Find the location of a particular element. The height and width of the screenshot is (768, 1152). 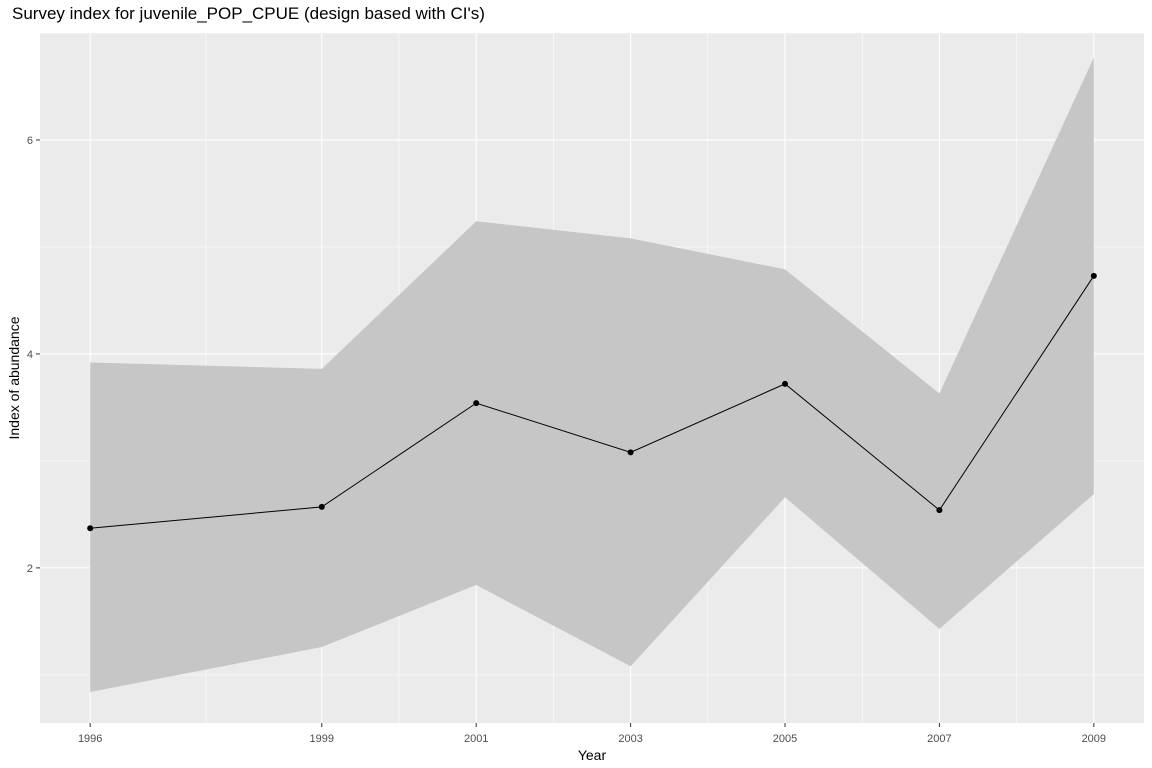

x-tick-label: 2001 is located at coordinates (476, 739).